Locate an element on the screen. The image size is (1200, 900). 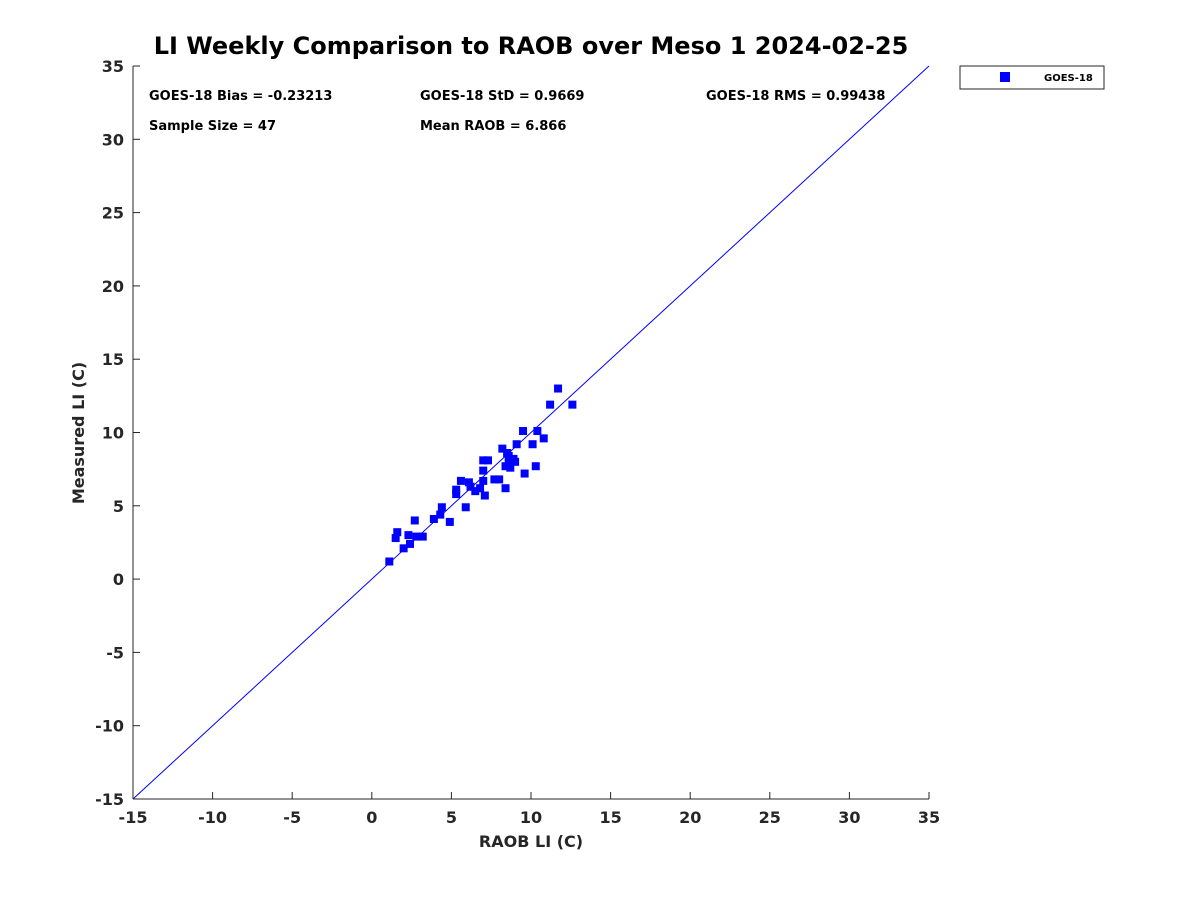
x-tick-label: 0 is located at coordinates (371, 817).